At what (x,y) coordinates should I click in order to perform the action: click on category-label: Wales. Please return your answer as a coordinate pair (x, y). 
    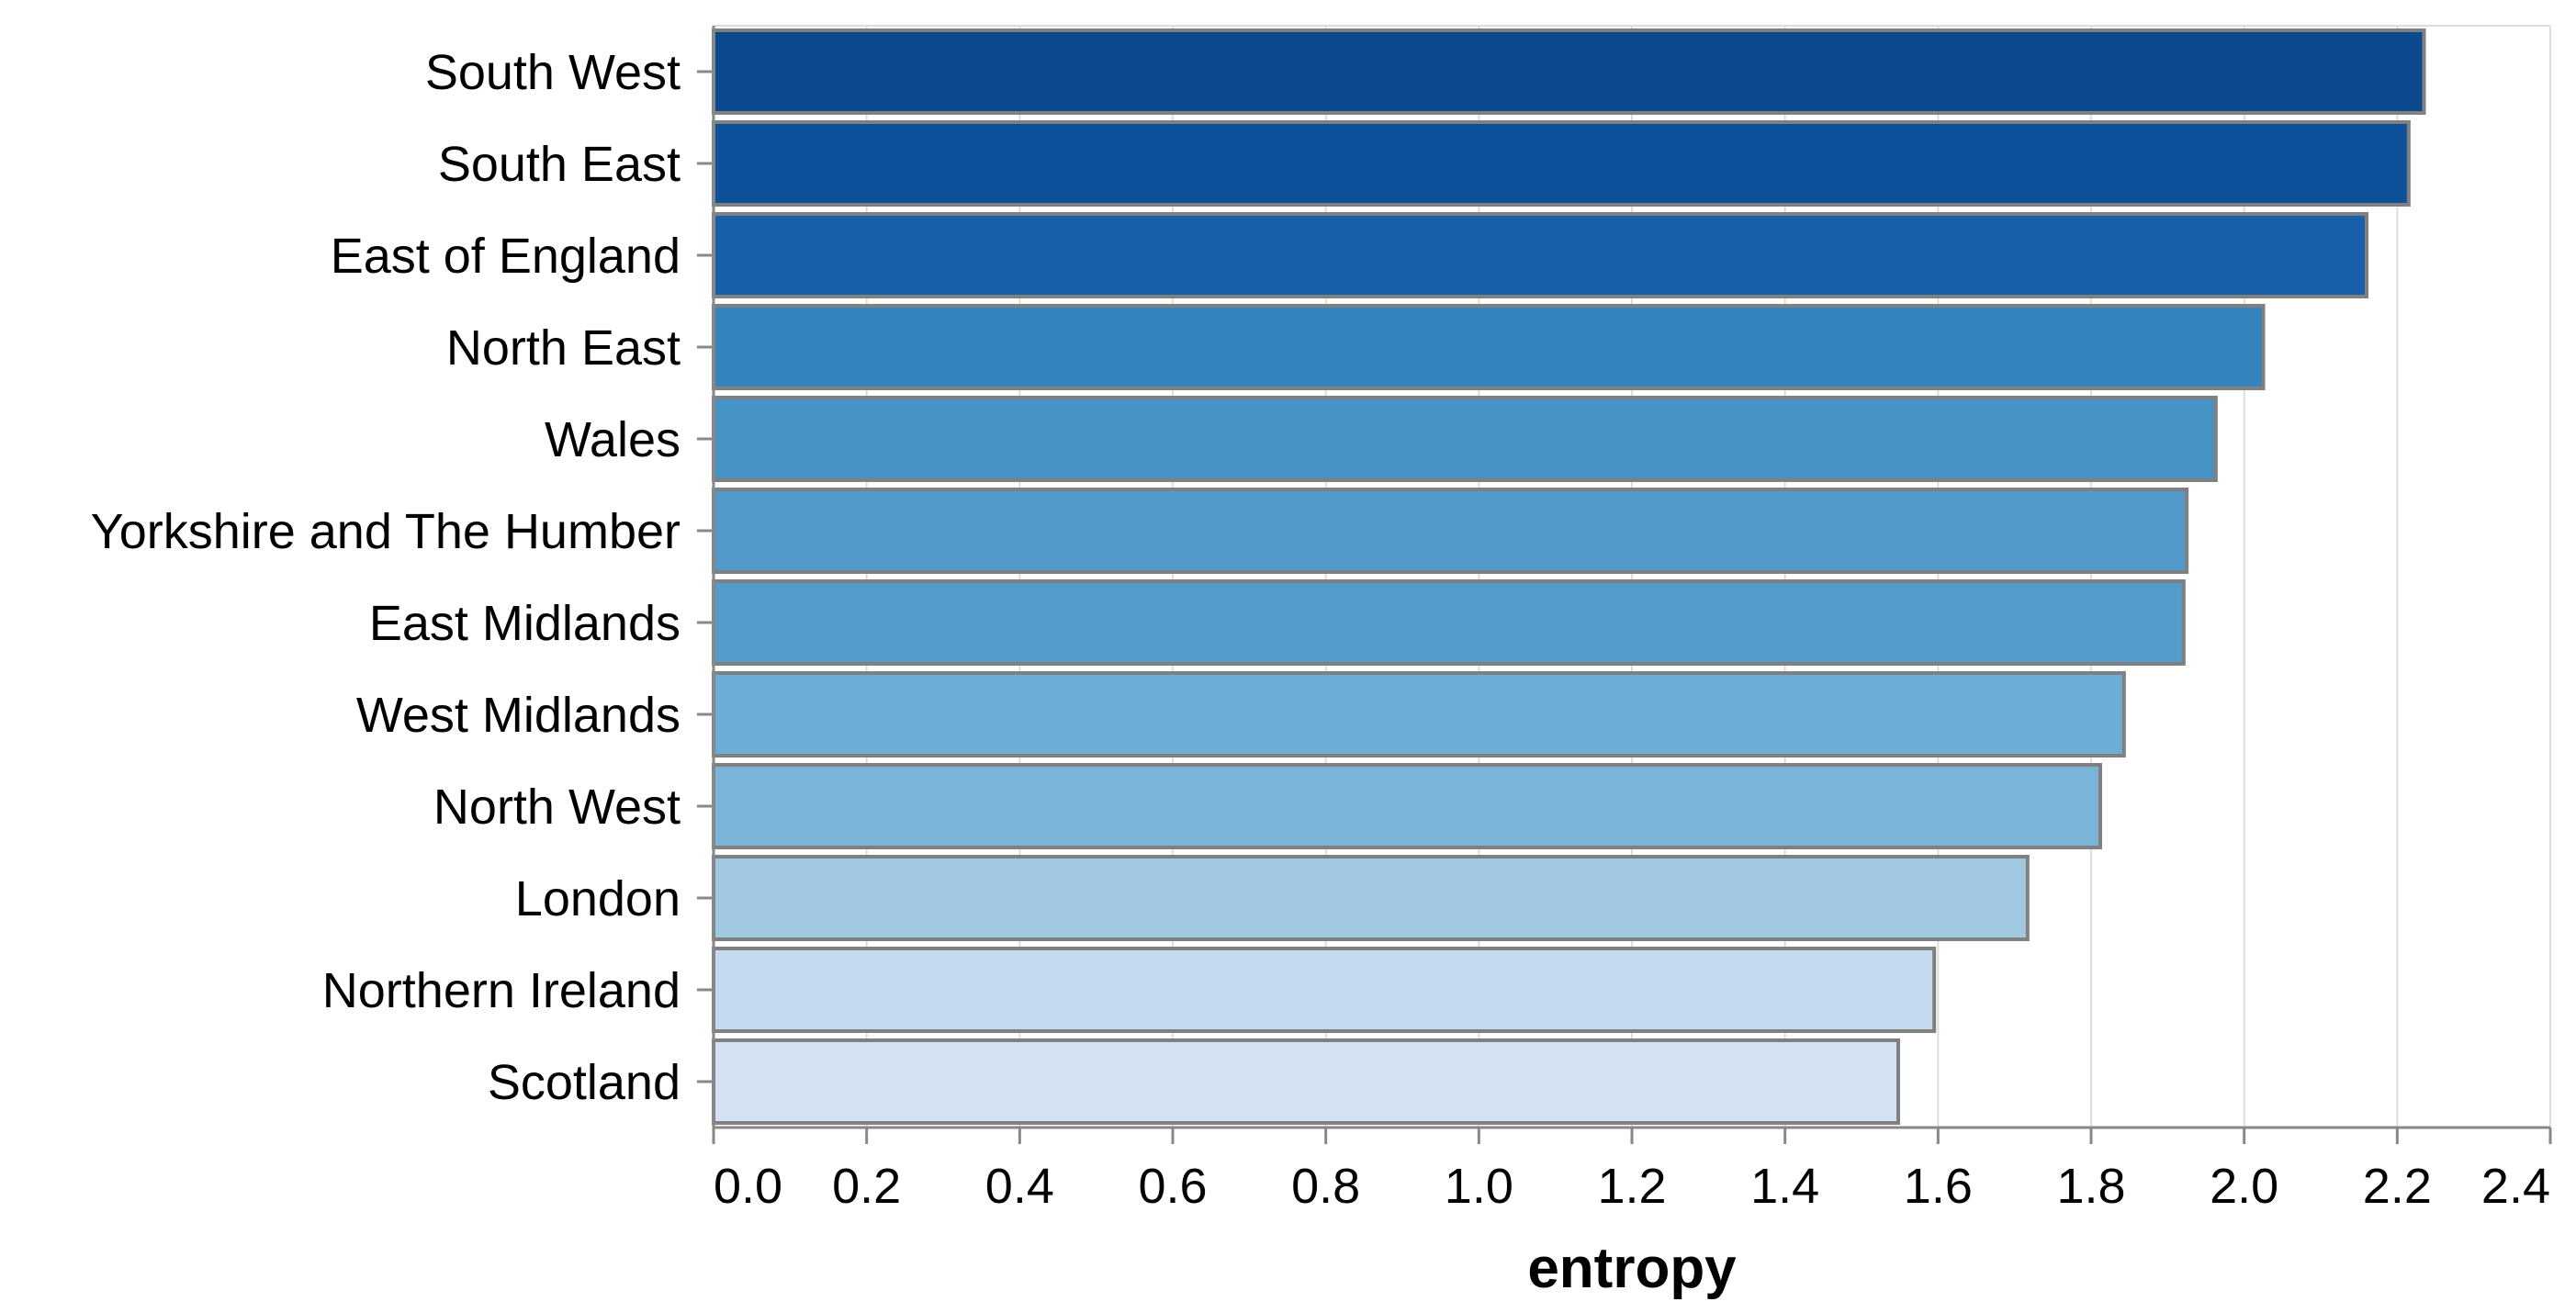
    Looking at the image, I should click on (613, 440).